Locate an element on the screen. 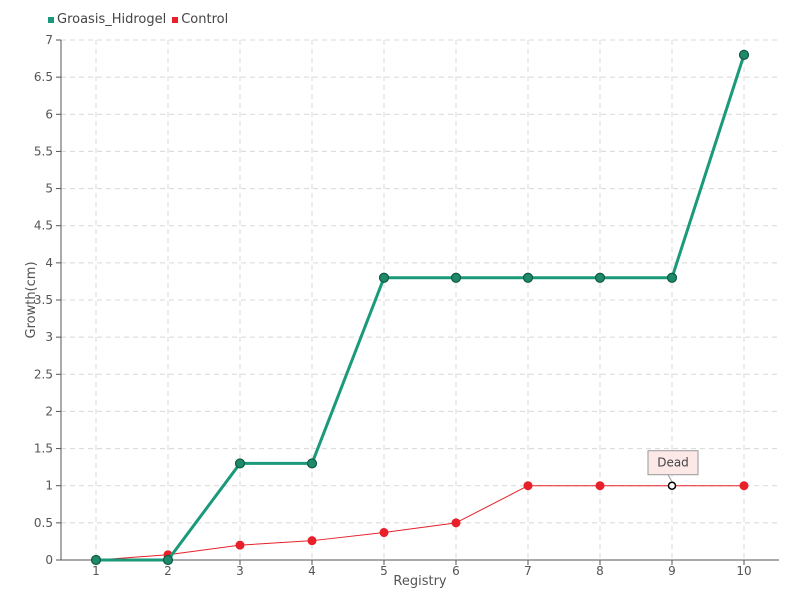 This screenshot has height=600, width=800. x-tick-label: 6 is located at coordinates (456, 571).